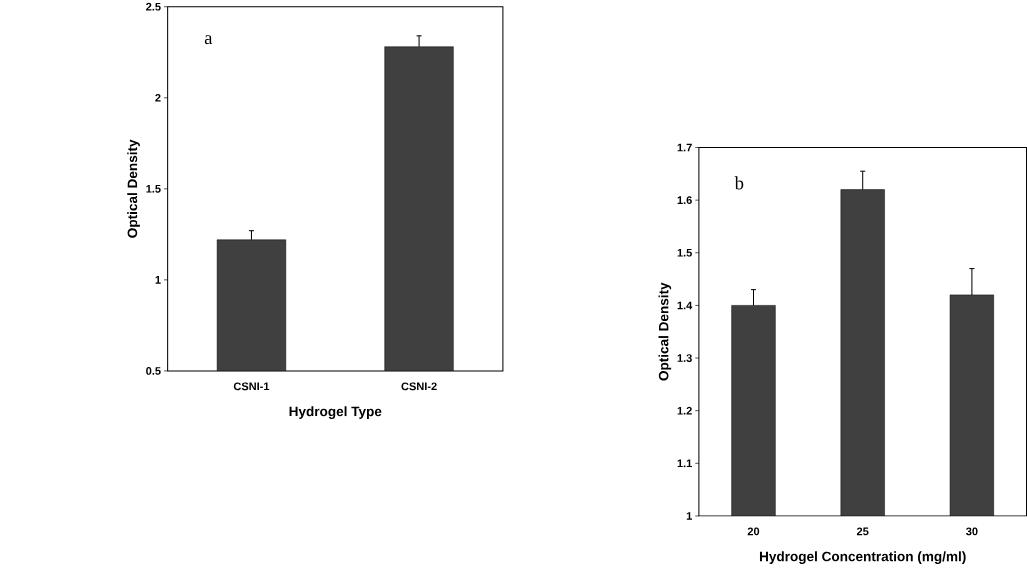  I want to click on y-tick-label: 1.4, so click(685, 305).